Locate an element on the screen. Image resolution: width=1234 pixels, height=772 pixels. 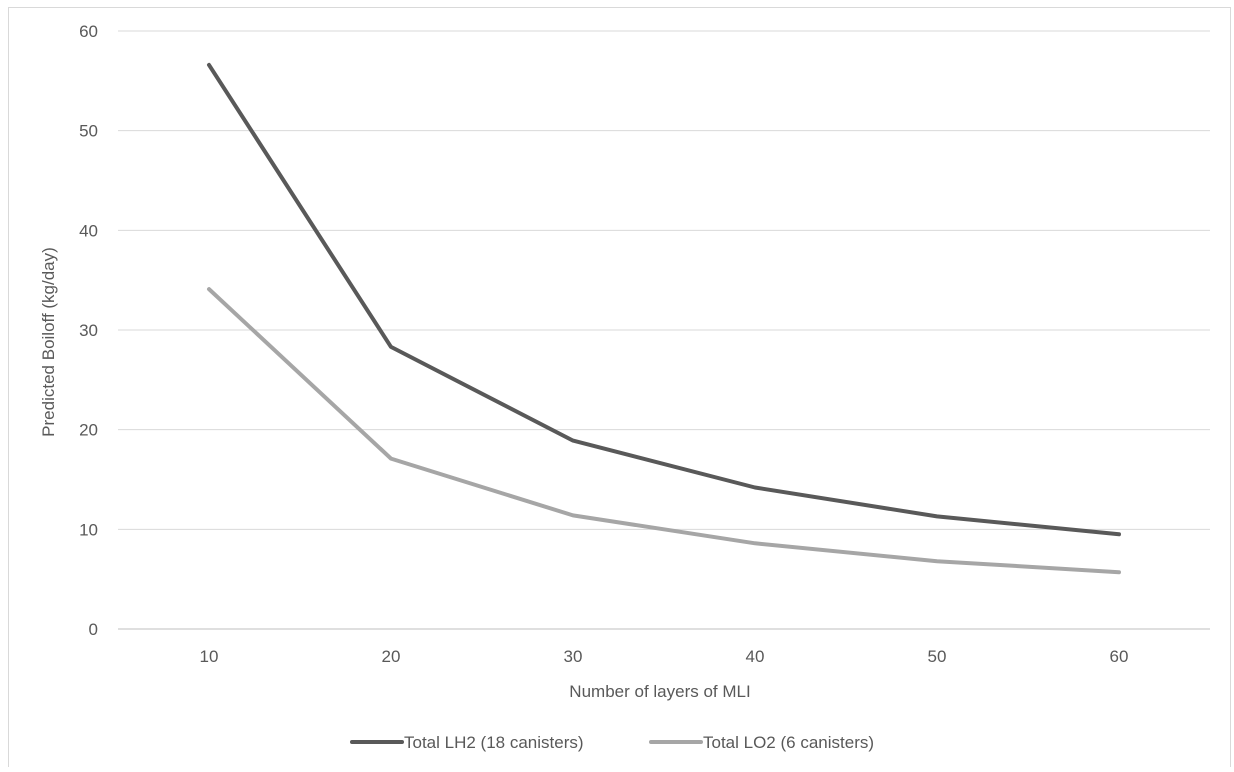
x-tick-label: 10 is located at coordinates (209, 656).